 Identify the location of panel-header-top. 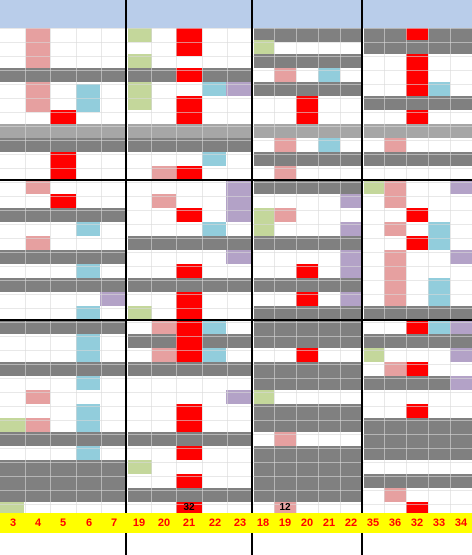
(307, 7).